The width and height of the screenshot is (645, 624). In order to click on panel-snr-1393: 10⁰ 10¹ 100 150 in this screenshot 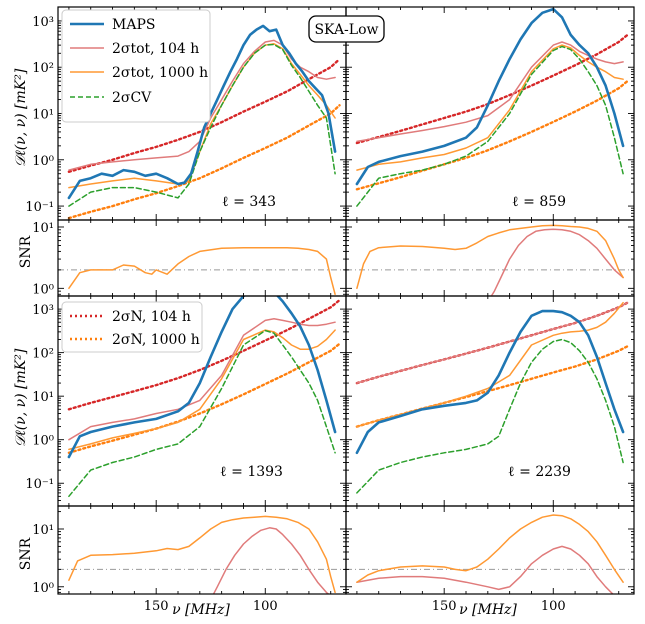, I will do `click(189, 559)`.